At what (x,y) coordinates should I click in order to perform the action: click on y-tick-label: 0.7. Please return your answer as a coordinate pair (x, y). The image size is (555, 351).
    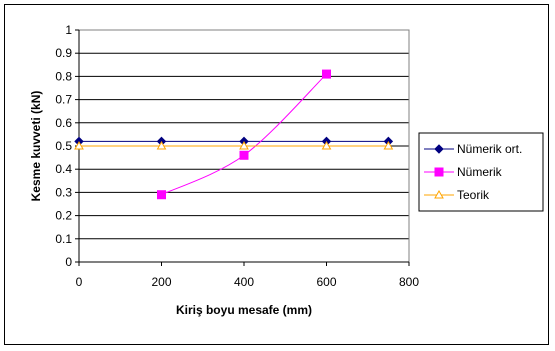
    Looking at the image, I should click on (63, 100).